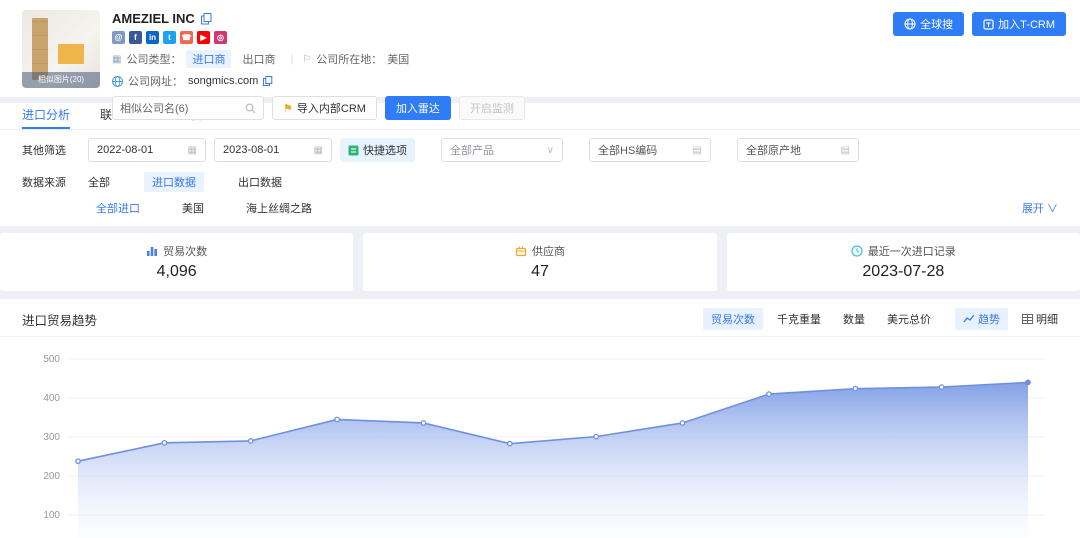 The height and width of the screenshot is (538, 1080). I want to click on expand-label: 展开, so click(1032, 209).